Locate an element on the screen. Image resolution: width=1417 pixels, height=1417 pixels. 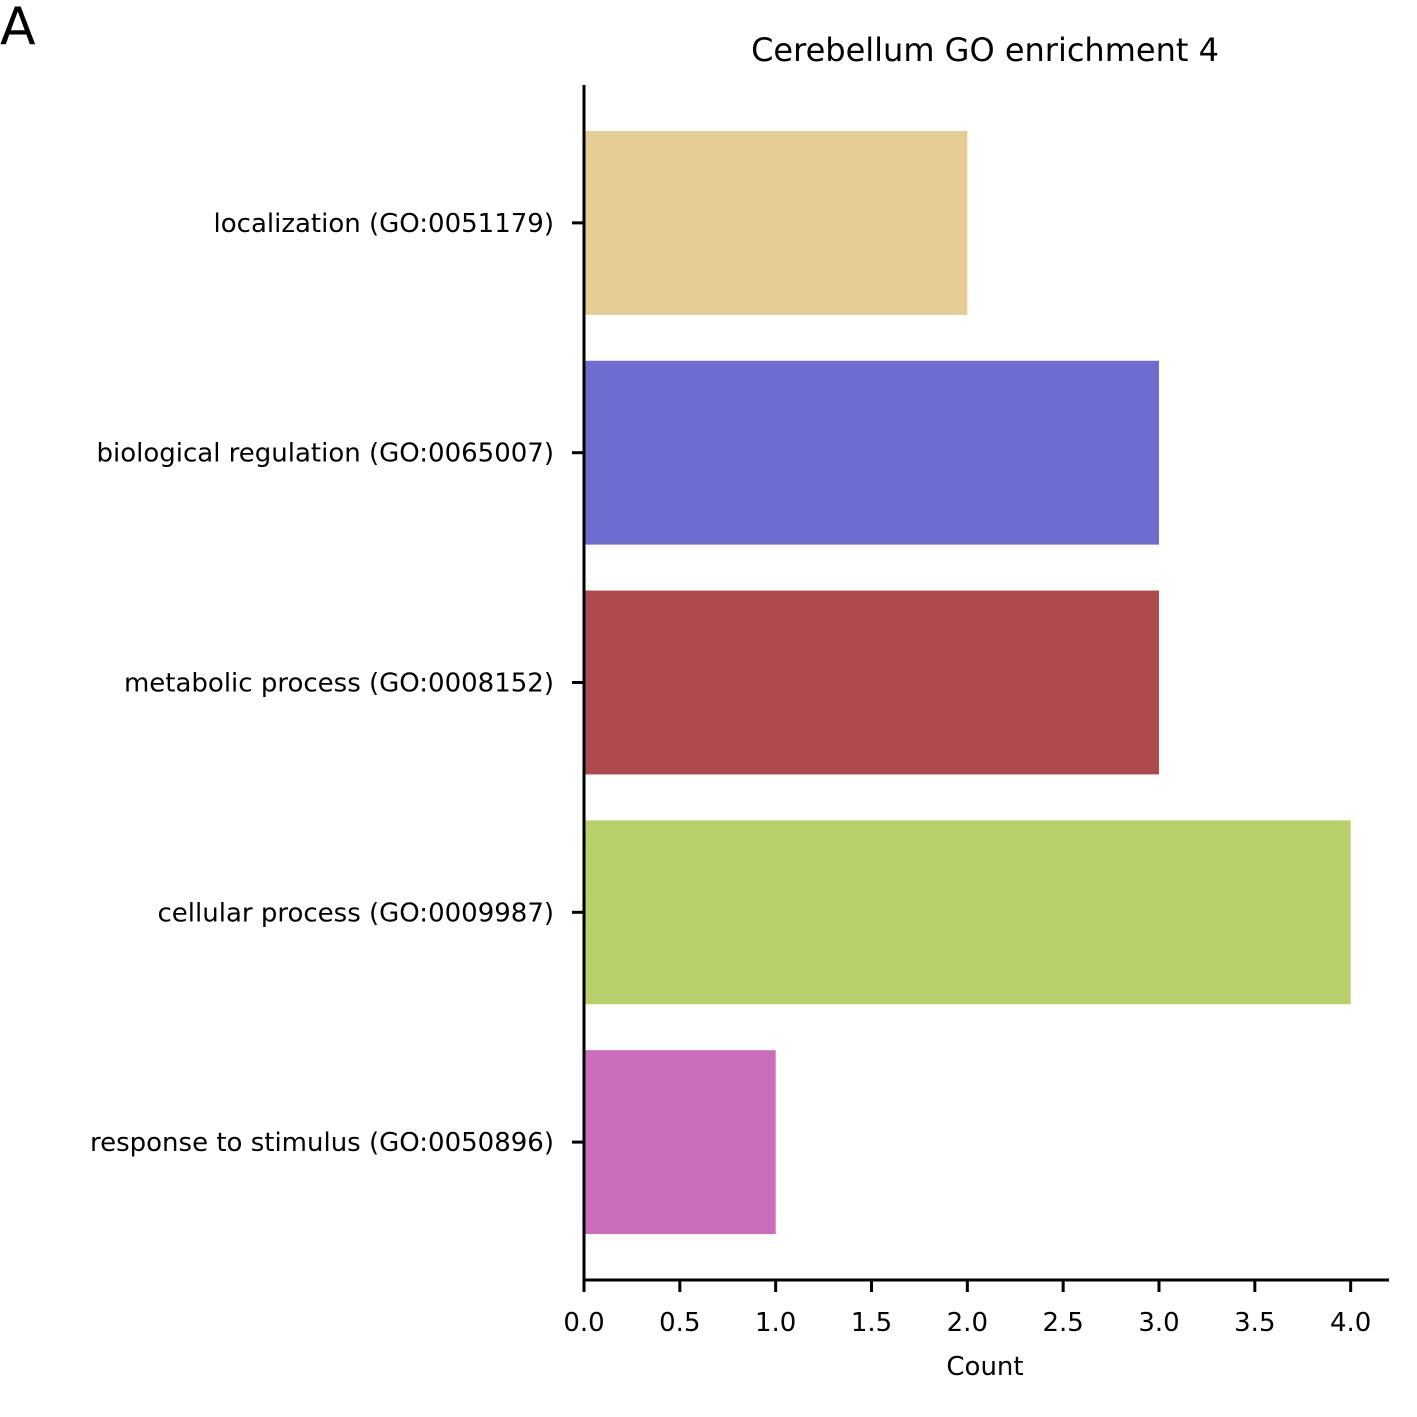
x-tick-label: 1.5 is located at coordinates (871, 1323).